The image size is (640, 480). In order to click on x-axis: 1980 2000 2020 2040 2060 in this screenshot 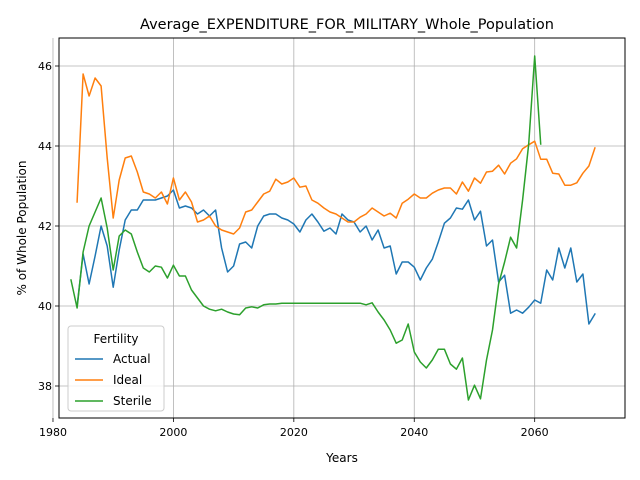, I will do `click(294, 428)`.